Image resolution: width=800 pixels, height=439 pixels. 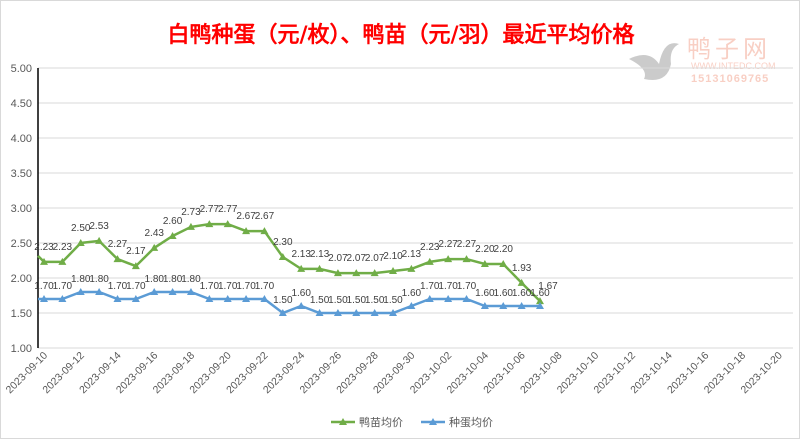 What do you see at coordinates (401, 35) in the screenshot?
I see `chart-title: 白鸭种蛋（元/枚）、鸭苗（元/羽）最近平均价格` at bounding box center [401, 35].